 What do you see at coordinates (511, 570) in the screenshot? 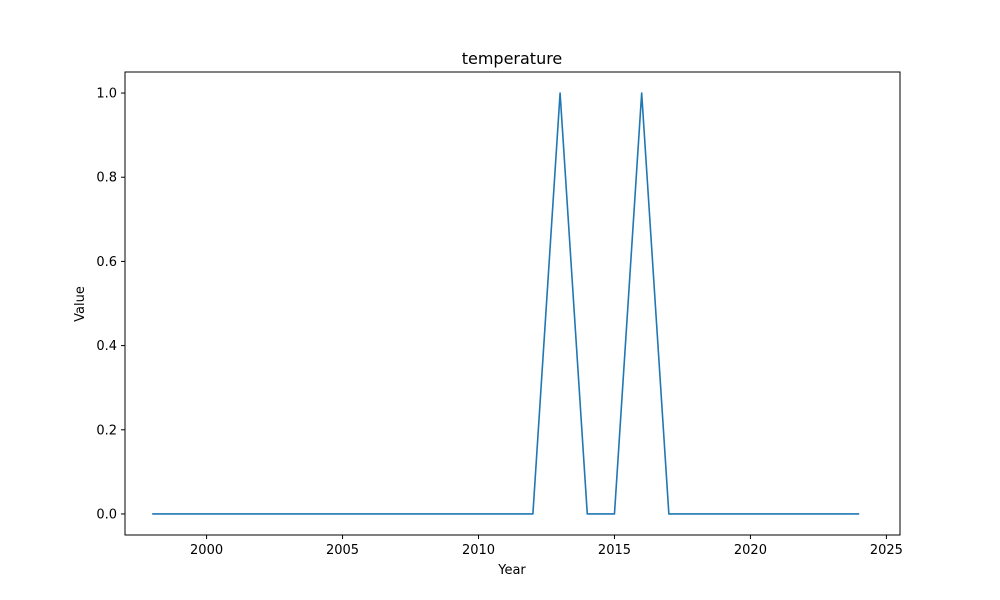
I see `x-axis-label: Year` at bounding box center [511, 570].